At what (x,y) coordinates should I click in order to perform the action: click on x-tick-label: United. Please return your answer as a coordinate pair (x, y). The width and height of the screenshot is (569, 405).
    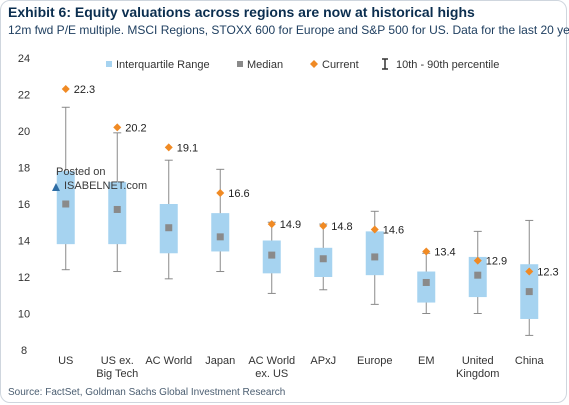
    Looking at the image, I should click on (478, 361).